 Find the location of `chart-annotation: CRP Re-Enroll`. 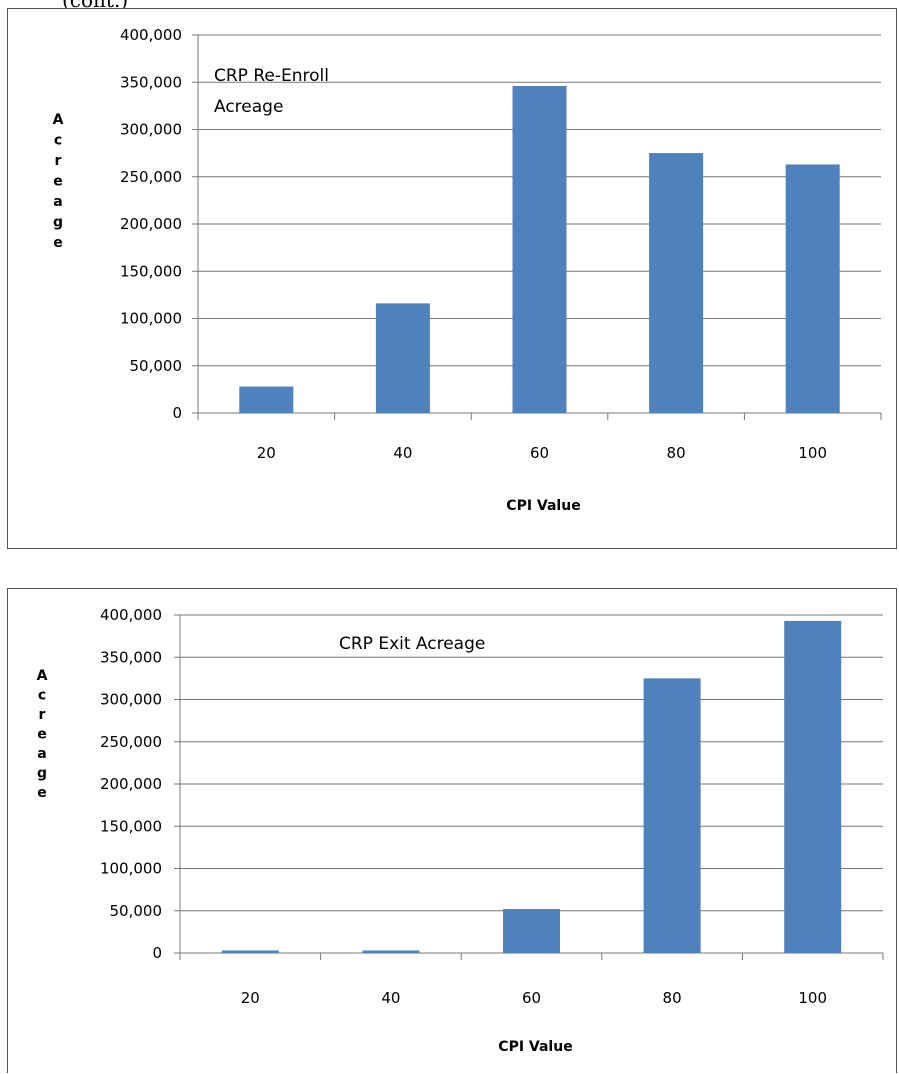

chart-annotation: CRP Re-Enroll is located at coordinates (271, 76).